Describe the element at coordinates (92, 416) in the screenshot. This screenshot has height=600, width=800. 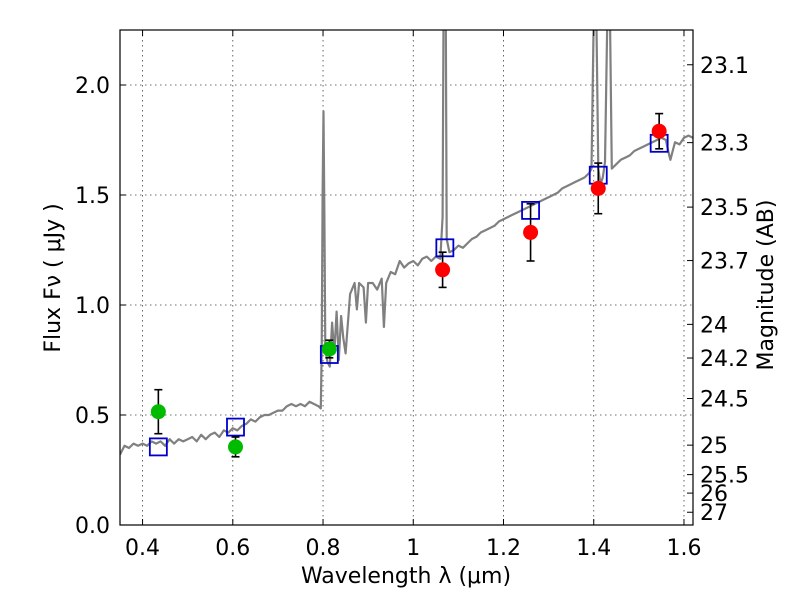
I see `y-tick-label: 0.5` at that location.